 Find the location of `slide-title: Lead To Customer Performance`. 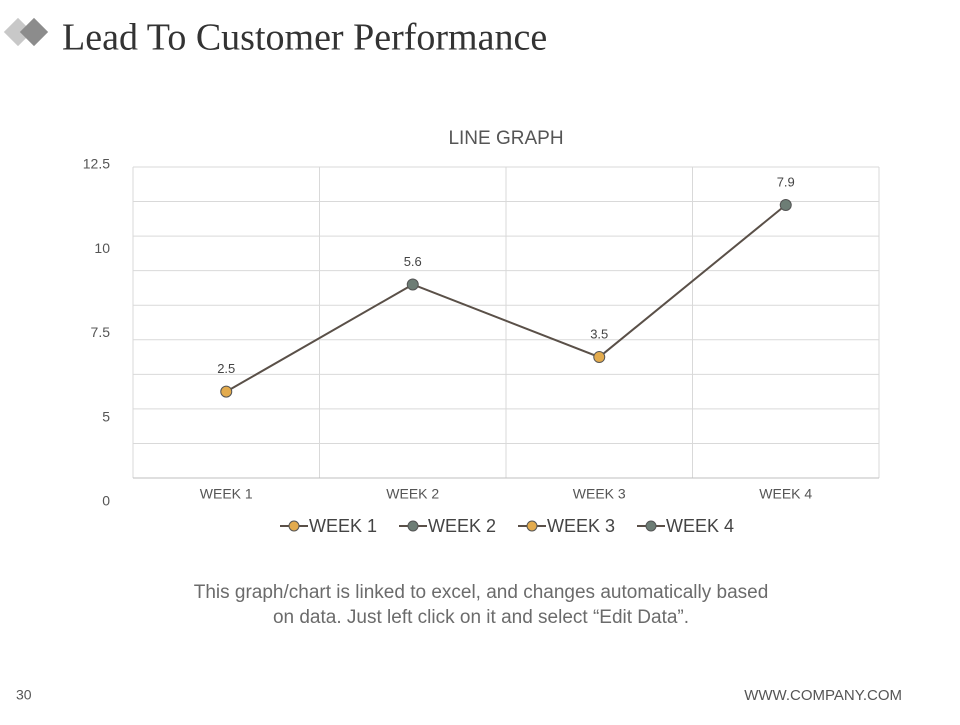

slide-title: Lead To Customer Performance is located at coordinates (304, 38).